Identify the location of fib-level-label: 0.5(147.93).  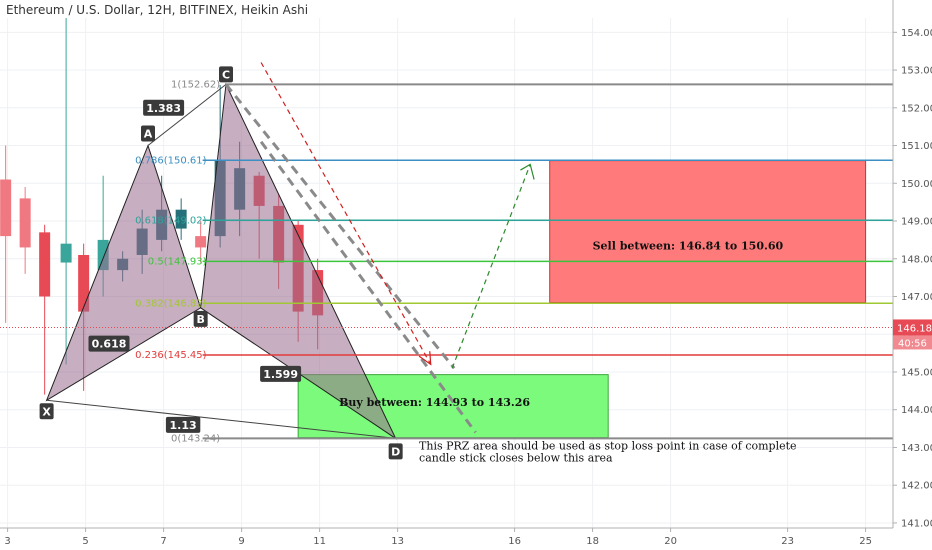
(177, 261).